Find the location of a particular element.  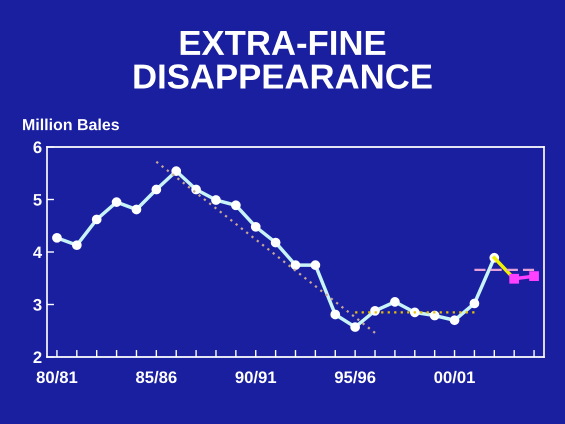

y-tick-label: 3 is located at coordinates (37, 304).